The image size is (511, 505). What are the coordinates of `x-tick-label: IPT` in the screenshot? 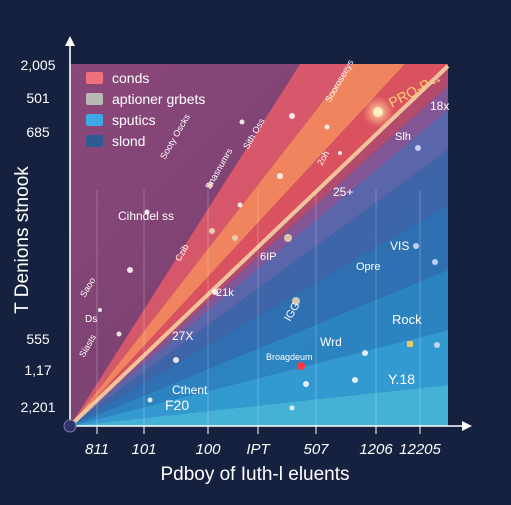 It's located at (258, 449).